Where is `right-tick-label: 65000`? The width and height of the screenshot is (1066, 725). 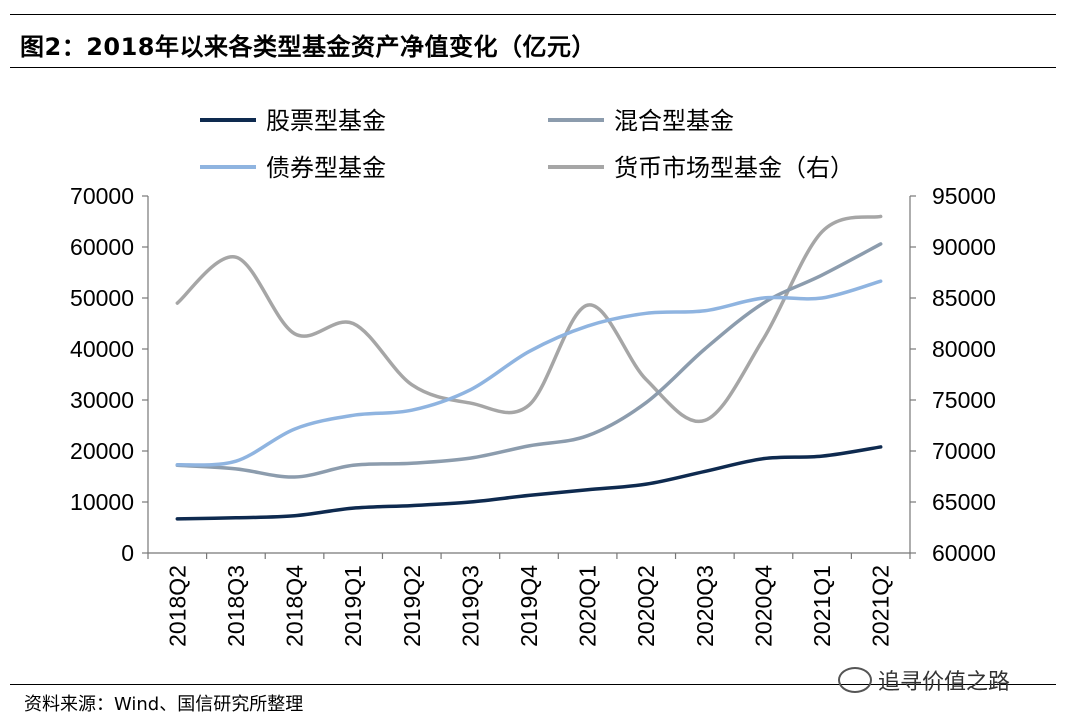 right-tick-label: 65000 is located at coordinates (964, 502).